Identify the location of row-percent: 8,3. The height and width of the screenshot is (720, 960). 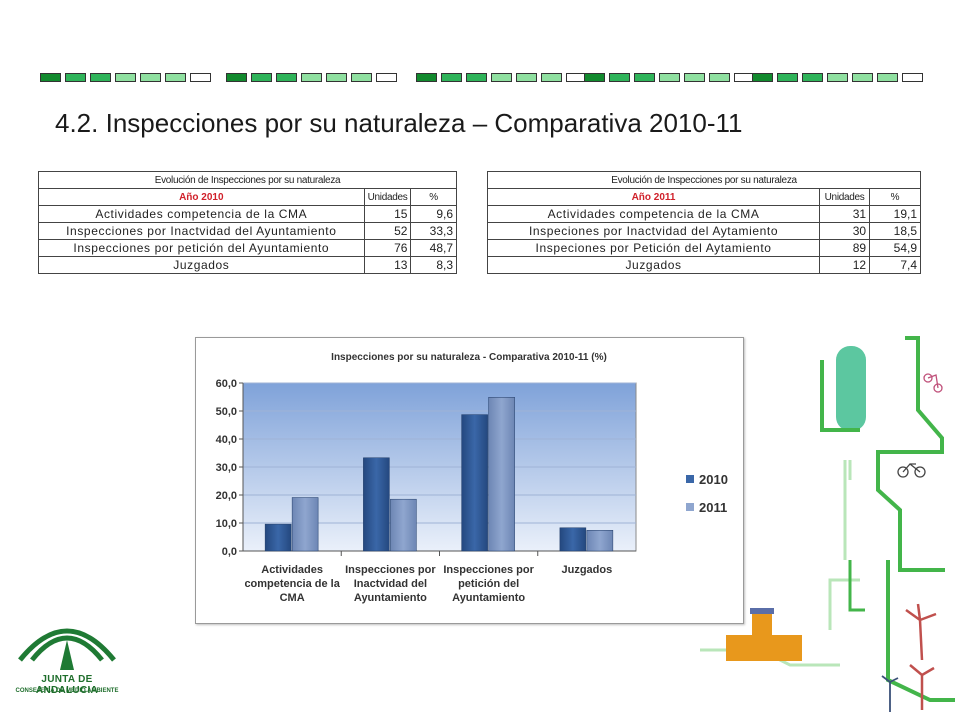
(433, 265).